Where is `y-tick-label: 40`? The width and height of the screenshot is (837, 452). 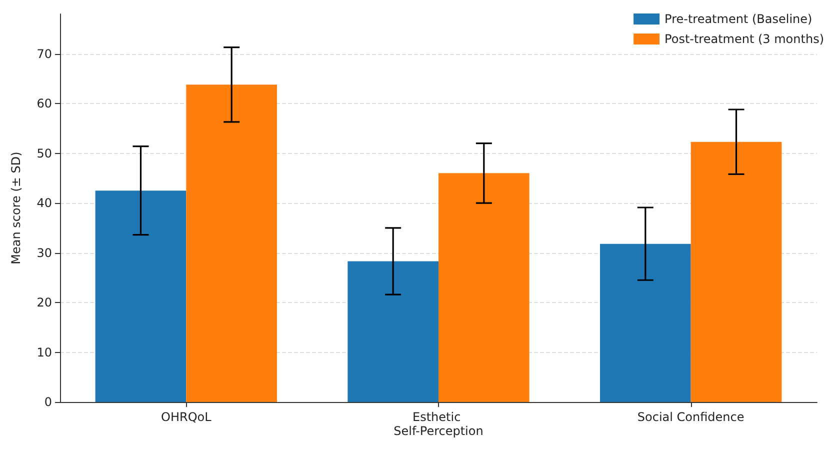
y-tick-label: 40 is located at coordinates (44, 203).